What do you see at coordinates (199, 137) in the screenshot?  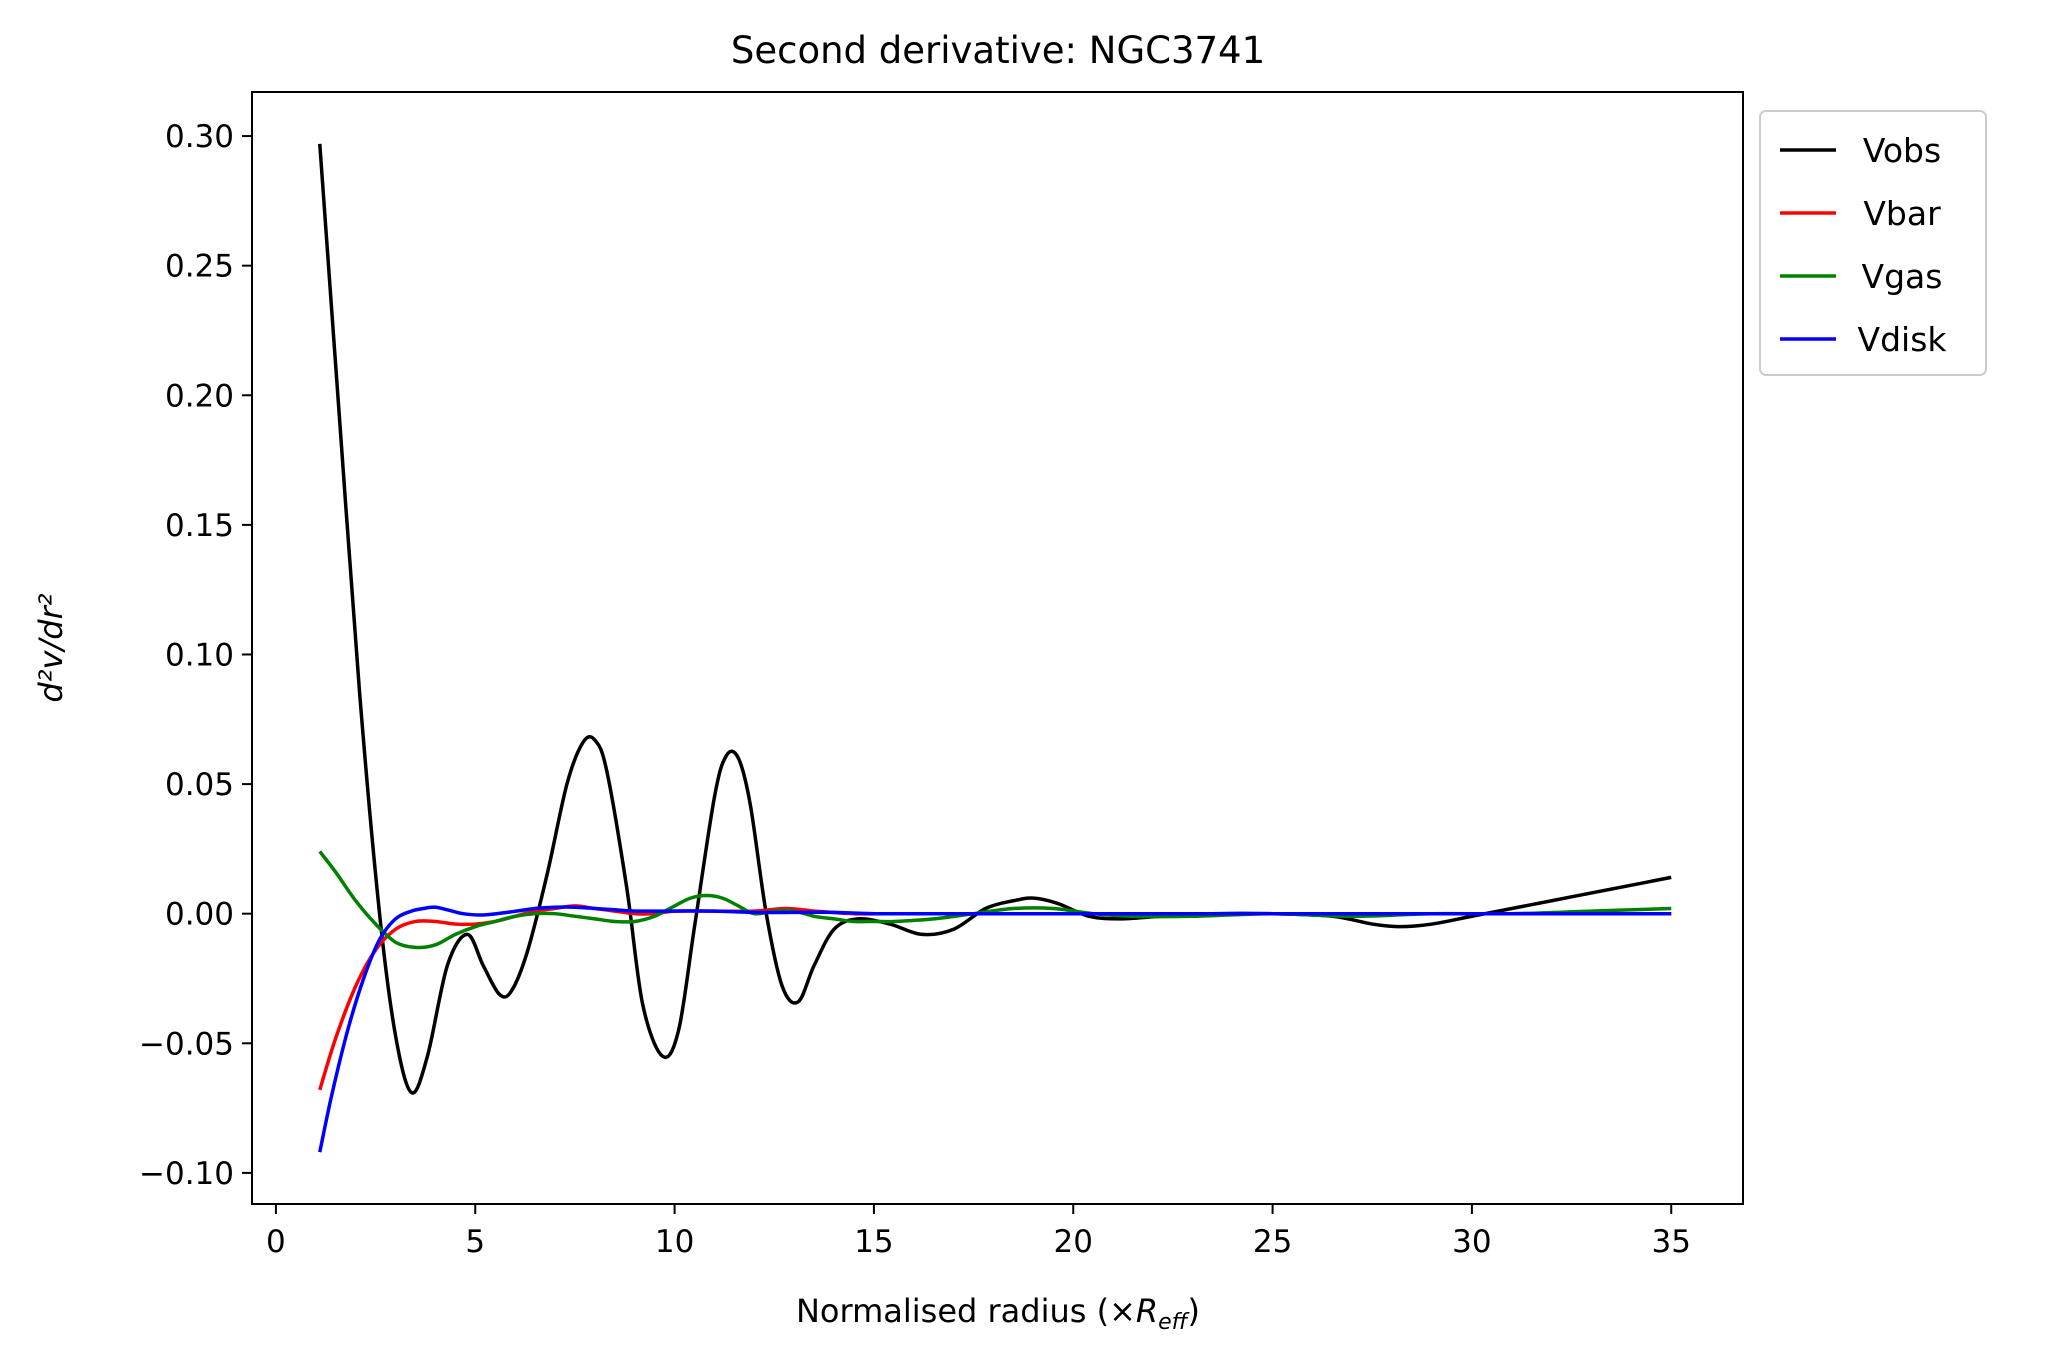 I see `y-tick-label: 0.30` at bounding box center [199, 137].